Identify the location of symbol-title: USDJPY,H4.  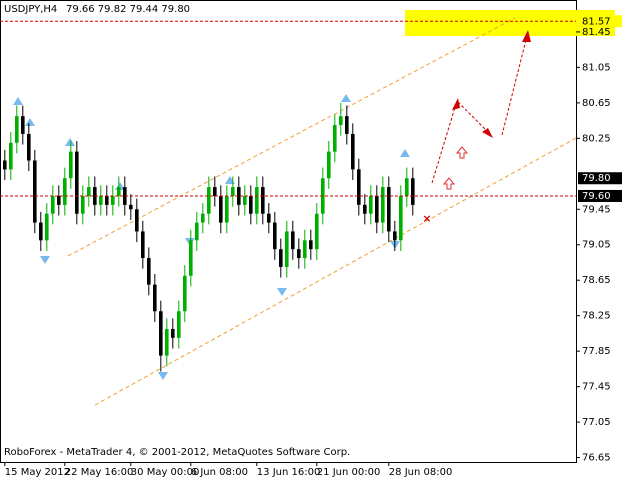
(30, 9).